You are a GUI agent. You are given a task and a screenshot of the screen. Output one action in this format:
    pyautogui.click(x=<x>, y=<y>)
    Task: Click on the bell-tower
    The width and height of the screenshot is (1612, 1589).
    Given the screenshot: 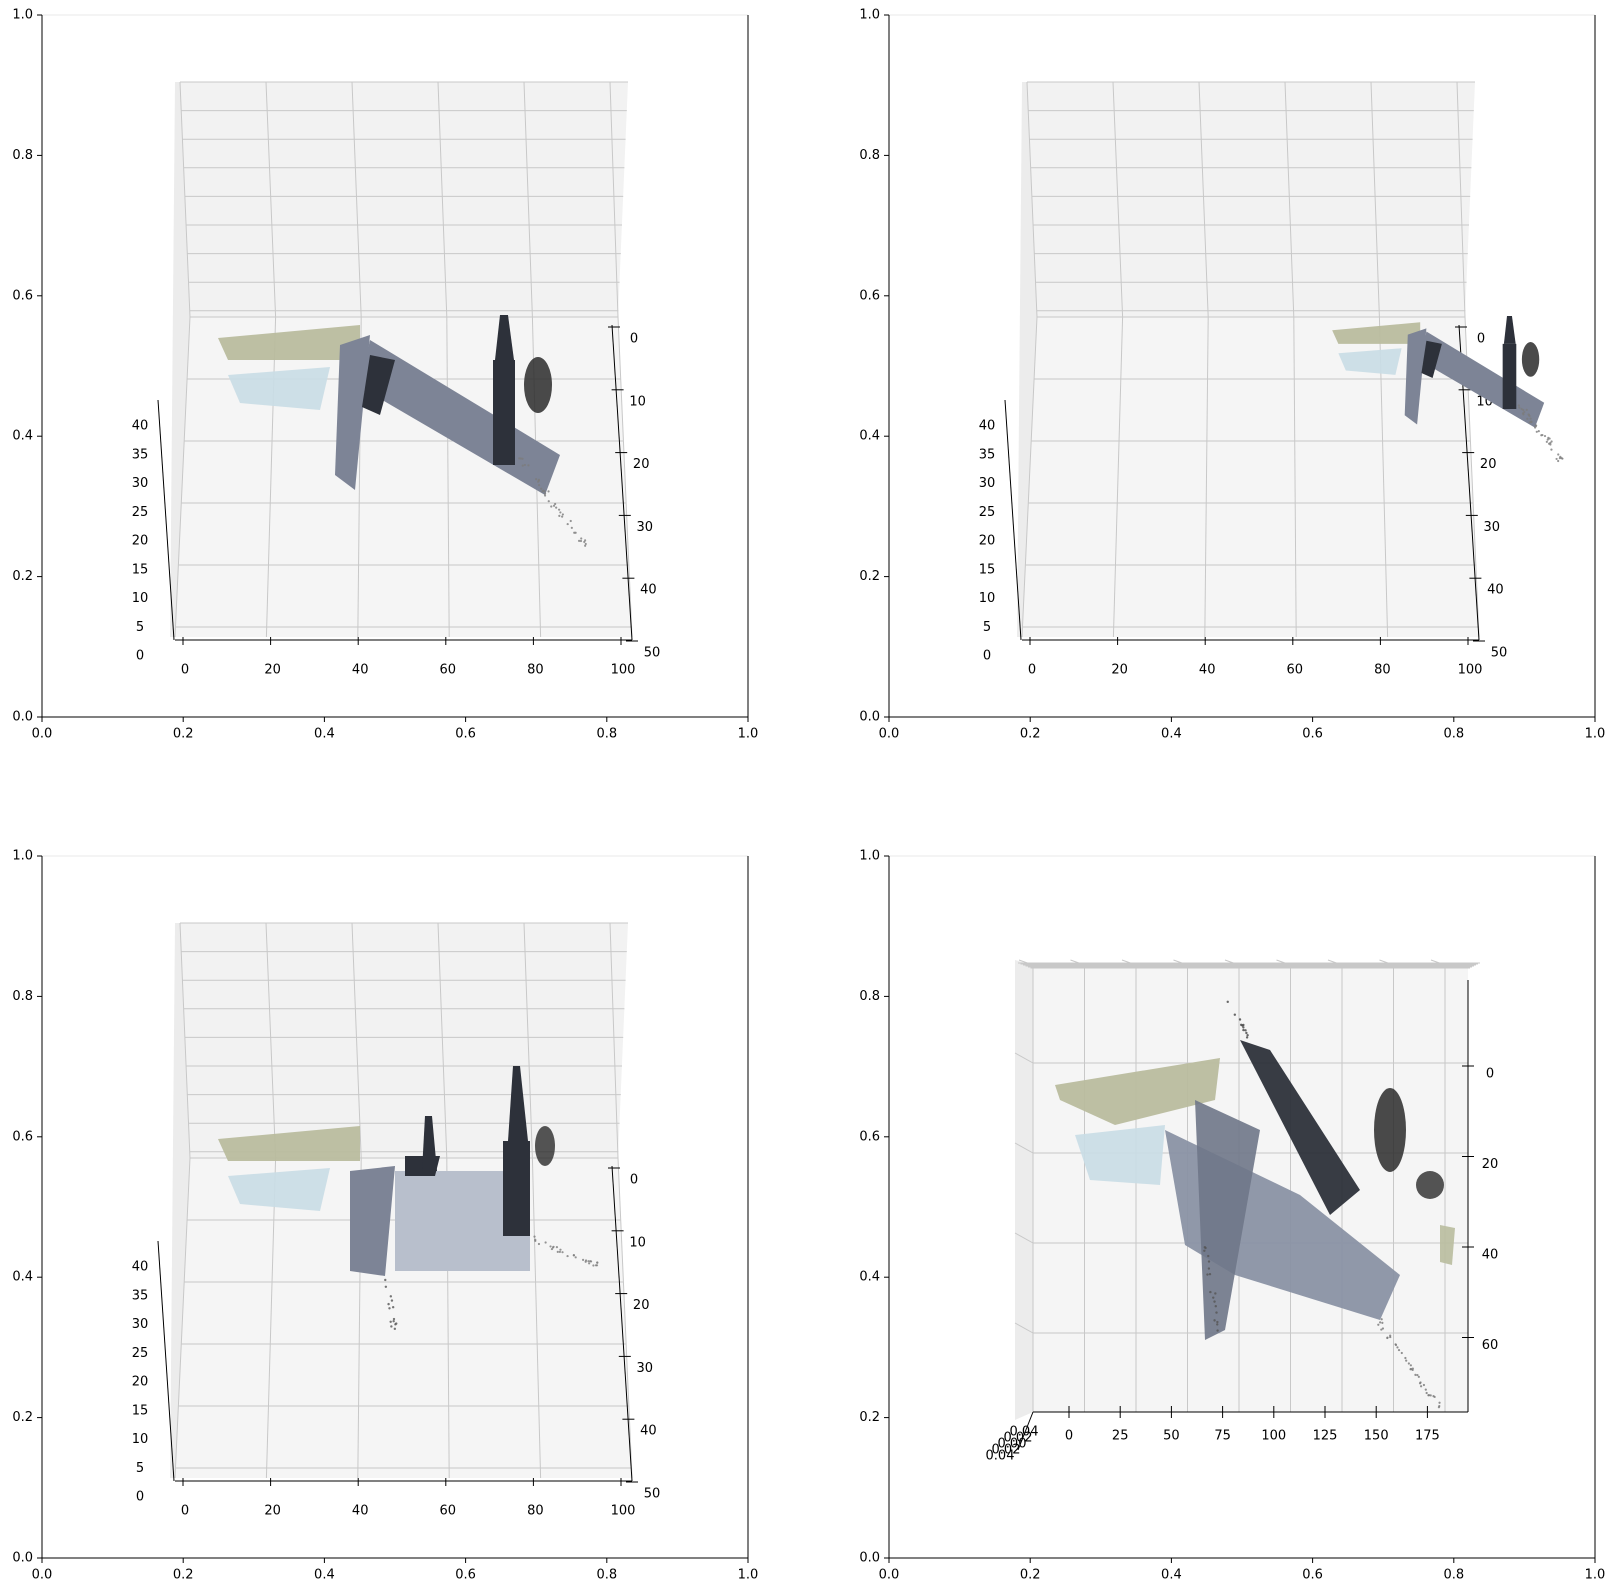 What is the action you would take?
    pyautogui.click(x=504, y=412)
    